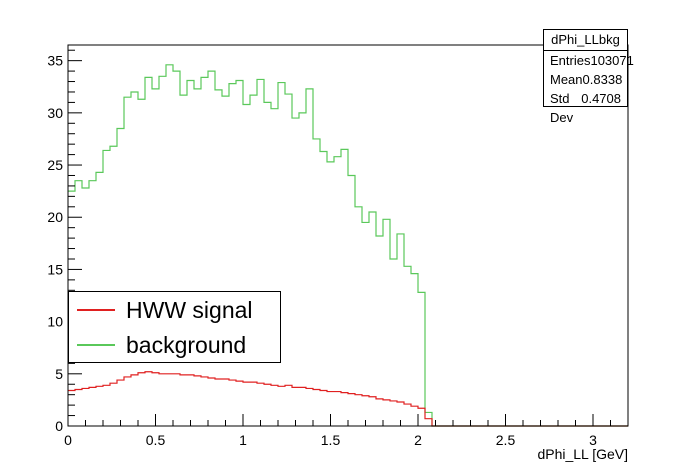  What do you see at coordinates (55, 61) in the screenshot?
I see `y-tick-label: 35` at bounding box center [55, 61].